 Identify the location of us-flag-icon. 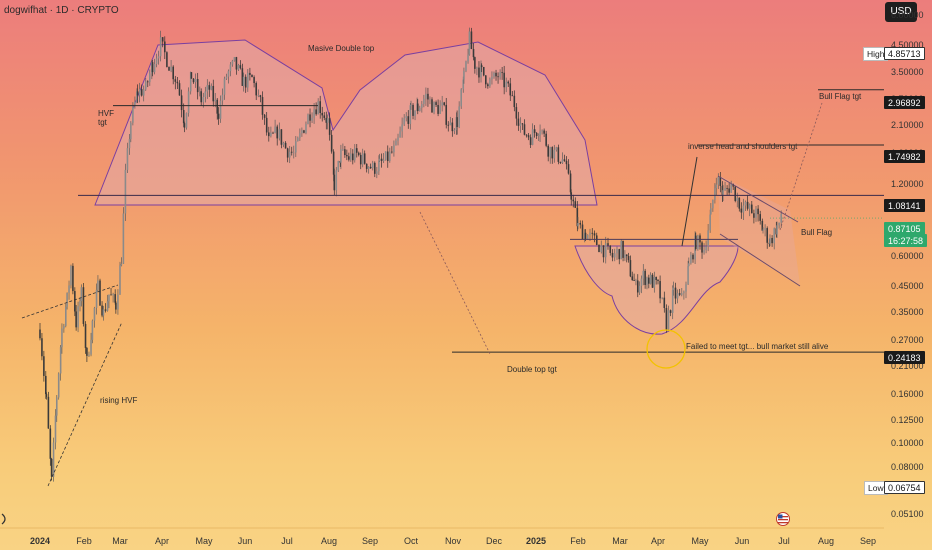
(783, 519).